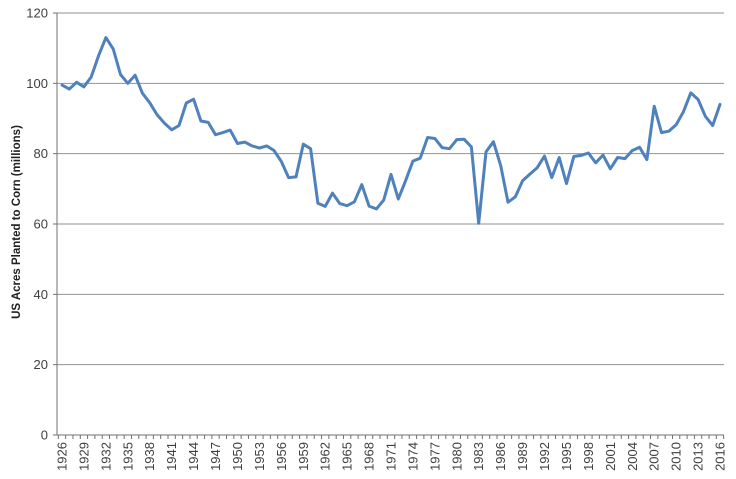  Describe the element at coordinates (347, 456) in the screenshot. I see `x-tick-label: 1965` at that location.